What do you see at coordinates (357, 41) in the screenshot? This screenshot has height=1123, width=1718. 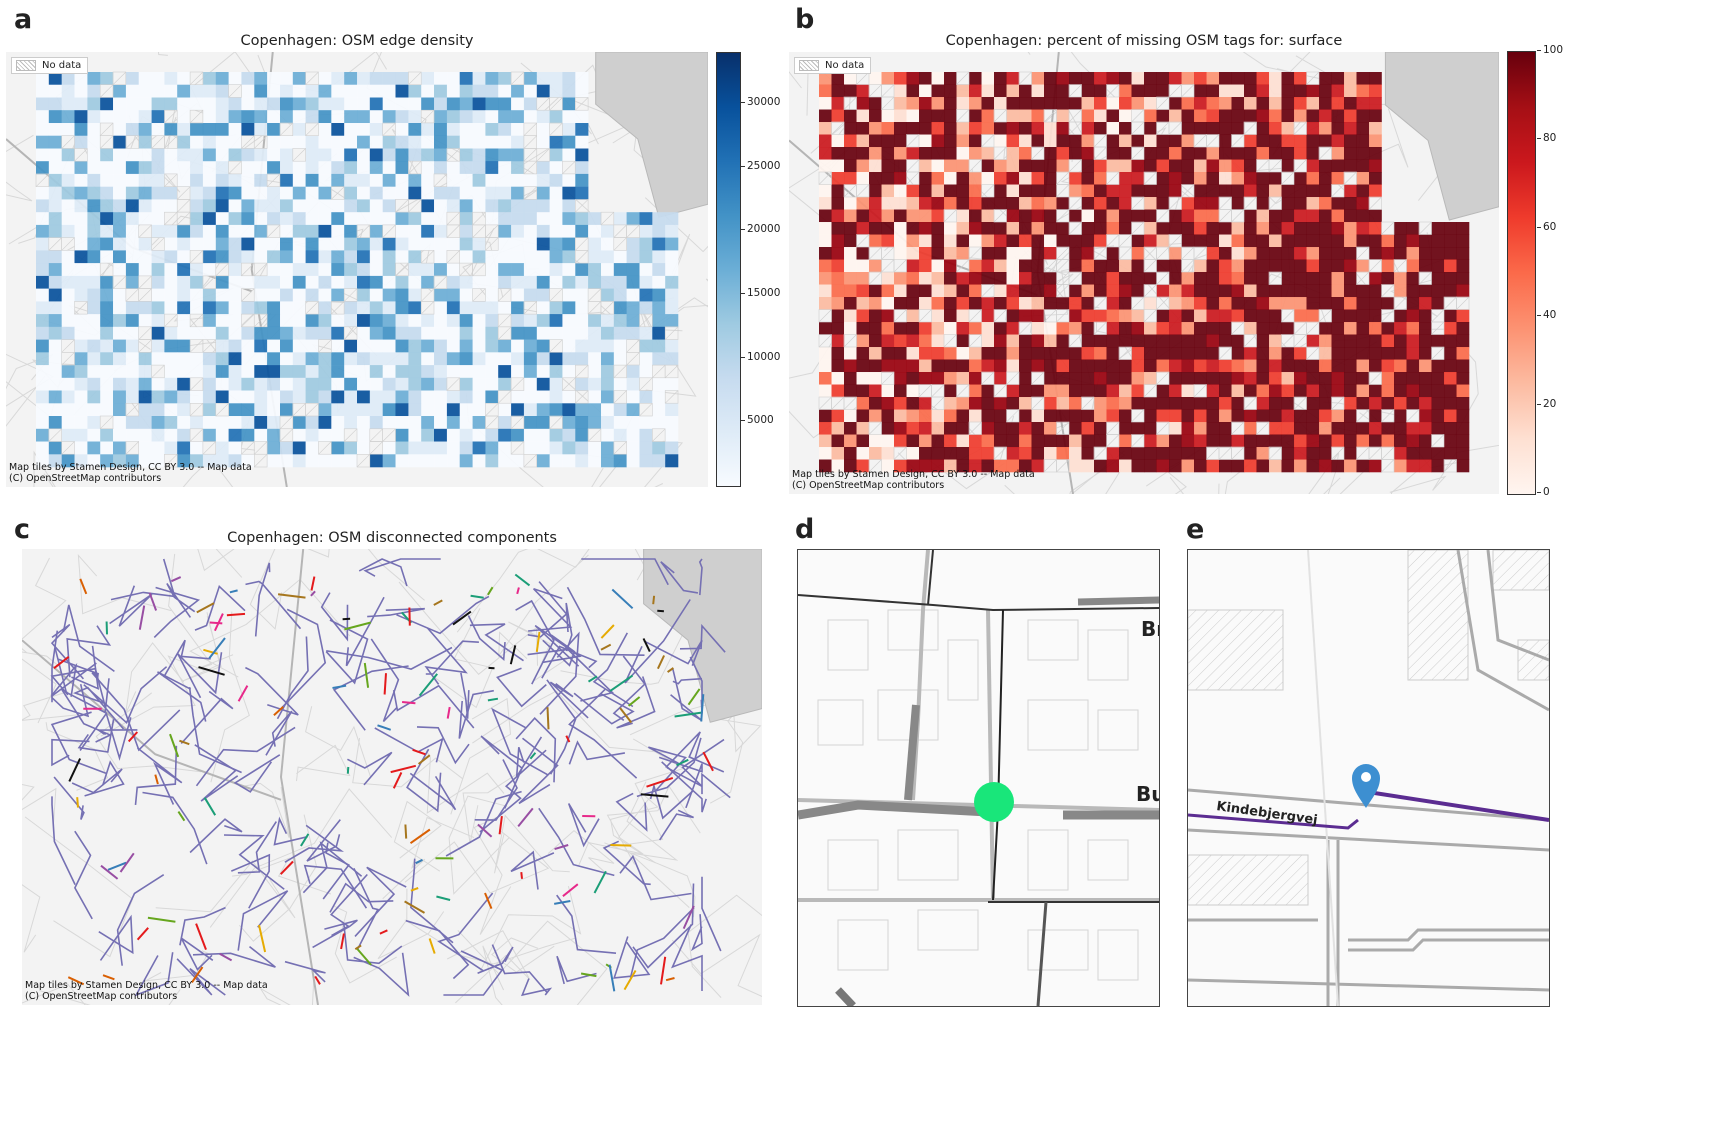 I see `panel-a-title: Copenhagen: OSM edge density` at bounding box center [357, 41].